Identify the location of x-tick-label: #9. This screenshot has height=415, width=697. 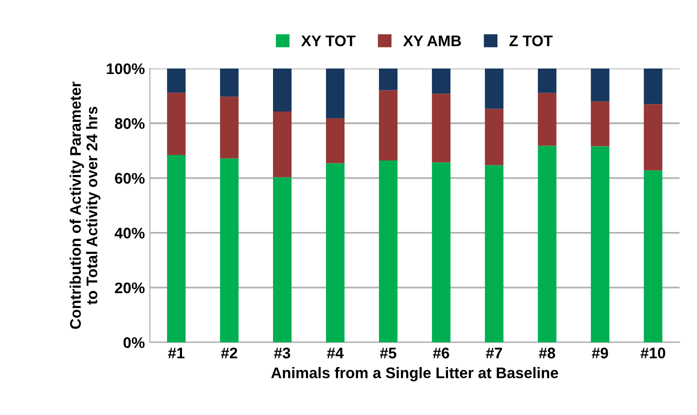
(600, 353).